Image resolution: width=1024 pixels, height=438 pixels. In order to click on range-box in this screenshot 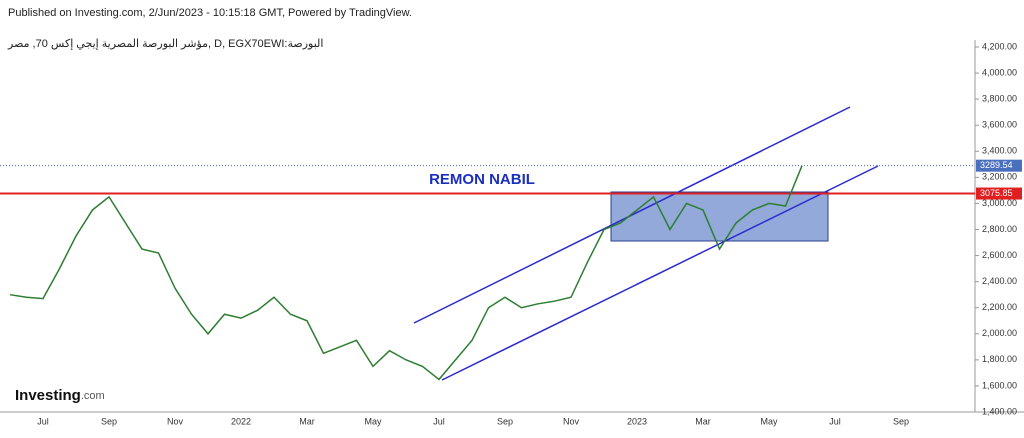, I will do `click(719, 216)`.